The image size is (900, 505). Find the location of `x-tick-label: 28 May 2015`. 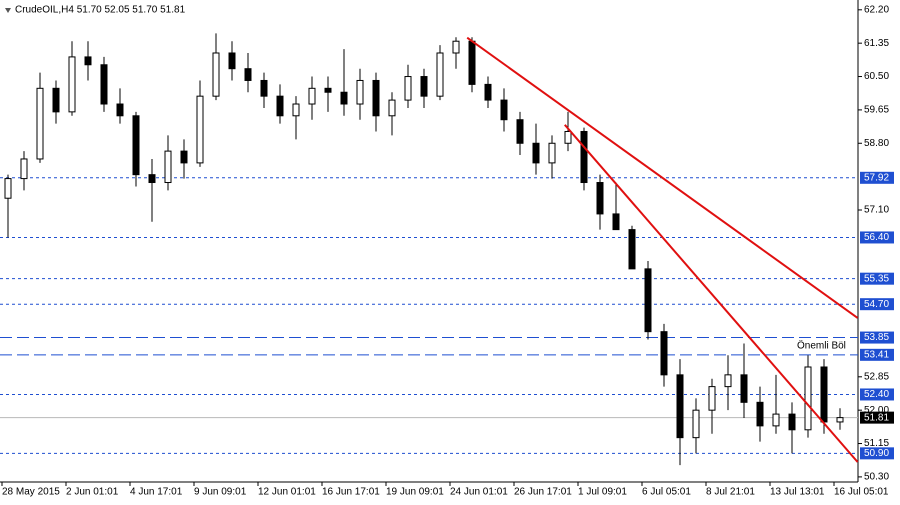

x-tick-label: 28 May 2015 is located at coordinates (31, 492).